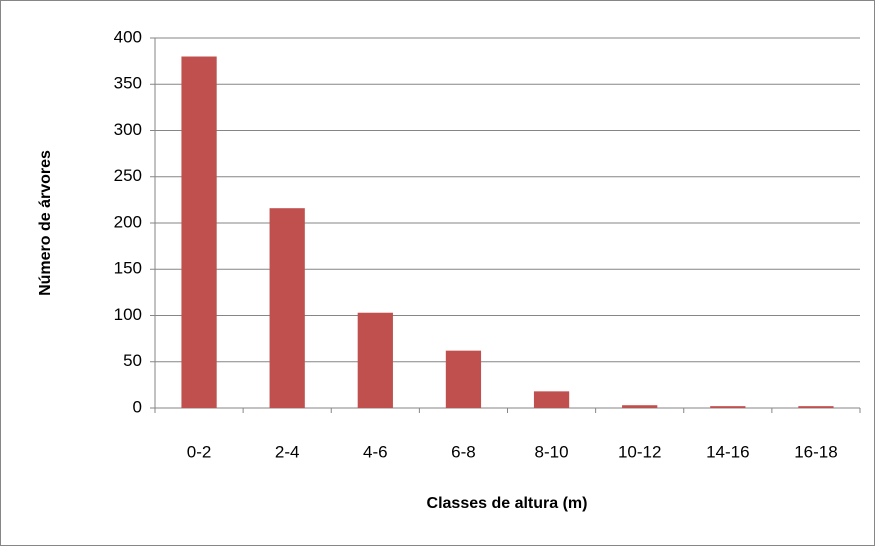 This screenshot has width=875, height=546. What do you see at coordinates (128, 314) in the screenshot?
I see `y-tick-label: 100` at bounding box center [128, 314].